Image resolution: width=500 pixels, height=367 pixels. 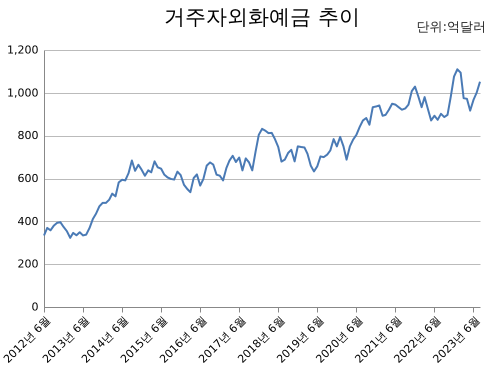 I want to click on chart-title: 거주자외화예금 추이, so click(x=262, y=17).